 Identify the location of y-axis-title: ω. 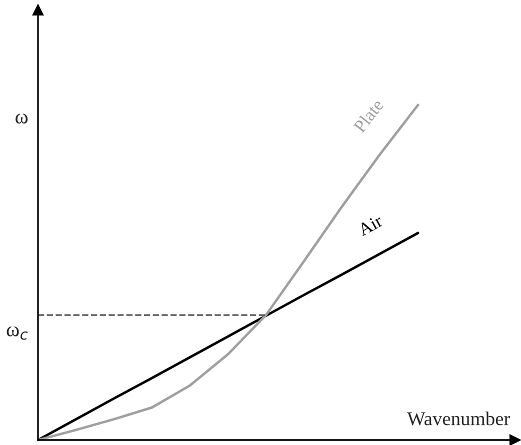
(22, 119).